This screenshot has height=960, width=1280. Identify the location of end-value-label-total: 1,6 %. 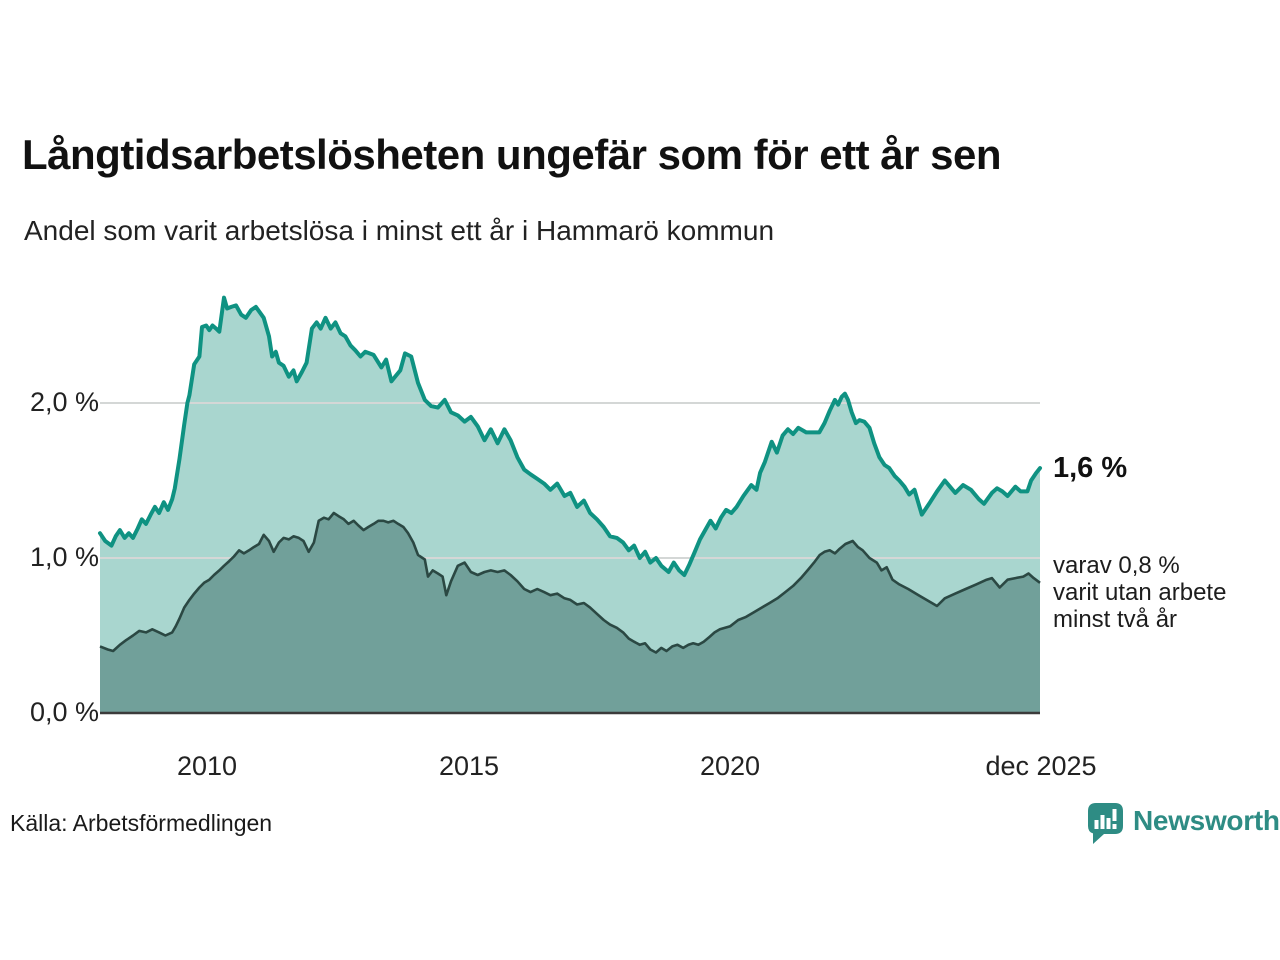
(1090, 468).